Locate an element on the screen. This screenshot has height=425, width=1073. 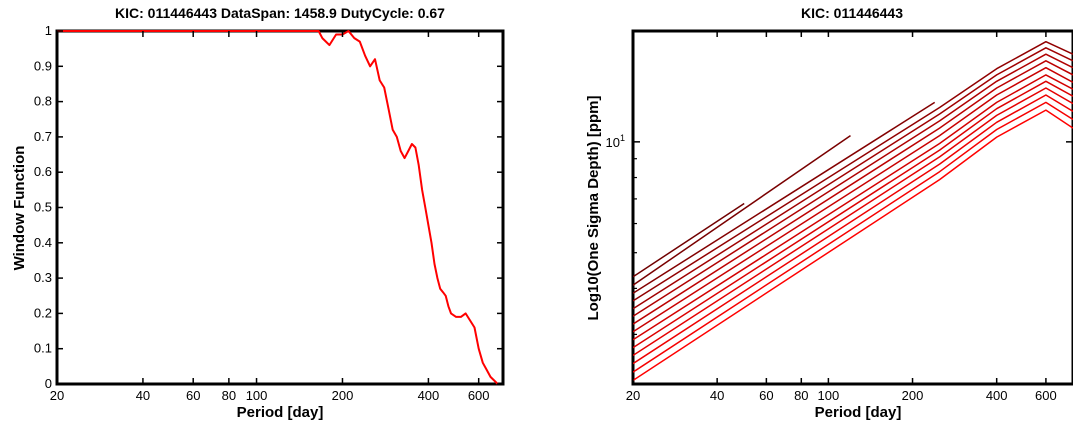
y-tick-label: 0 is located at coordinates (48, 383).